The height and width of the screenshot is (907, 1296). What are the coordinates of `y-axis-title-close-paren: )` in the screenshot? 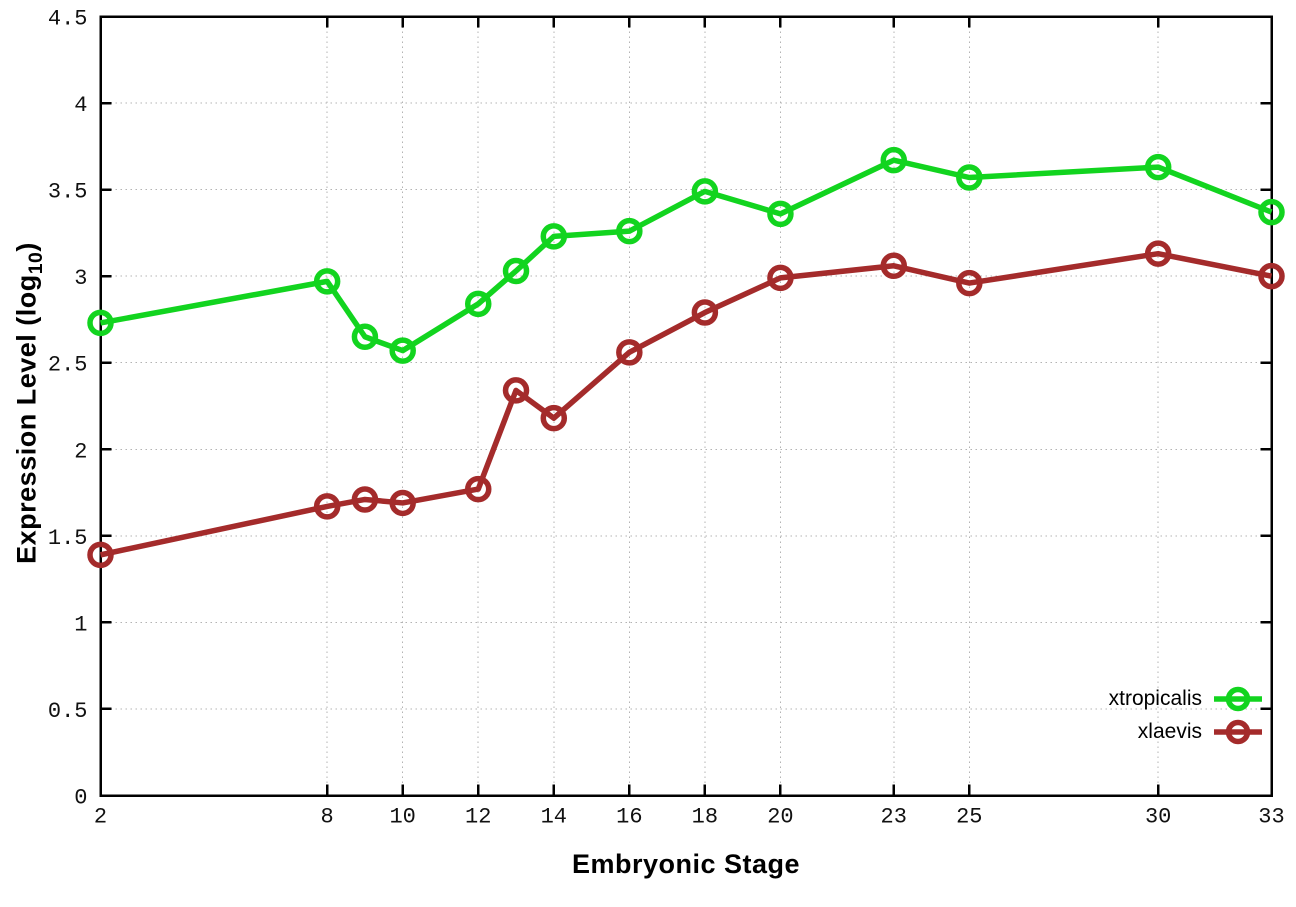 It's located at (26, 247).